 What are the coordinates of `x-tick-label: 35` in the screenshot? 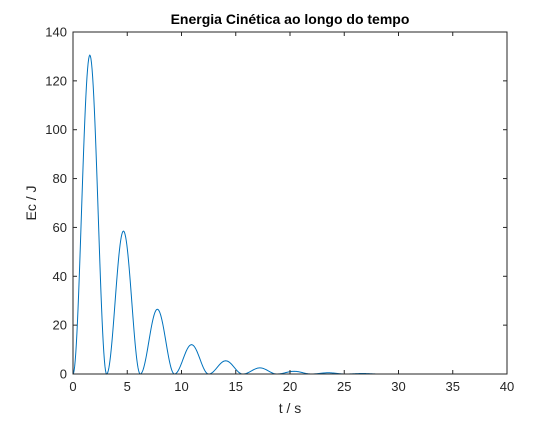 It's located at (453, 386).